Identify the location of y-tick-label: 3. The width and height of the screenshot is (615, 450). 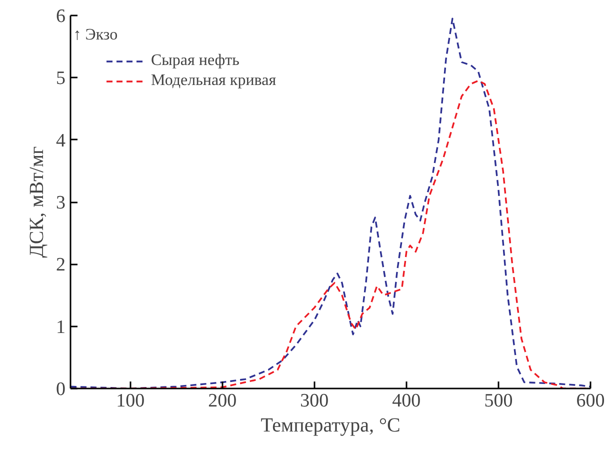
(61, 203).